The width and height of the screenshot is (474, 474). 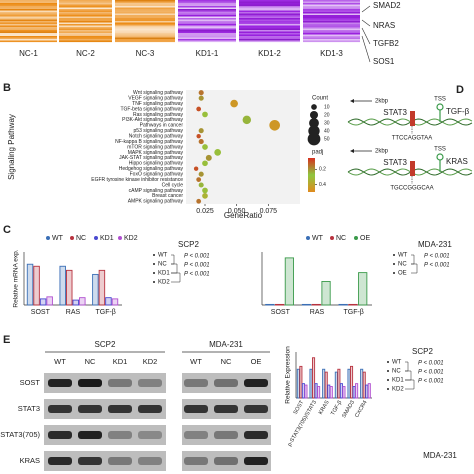 I want to click on sample-label: NC-1, so click(x=28, y=53).